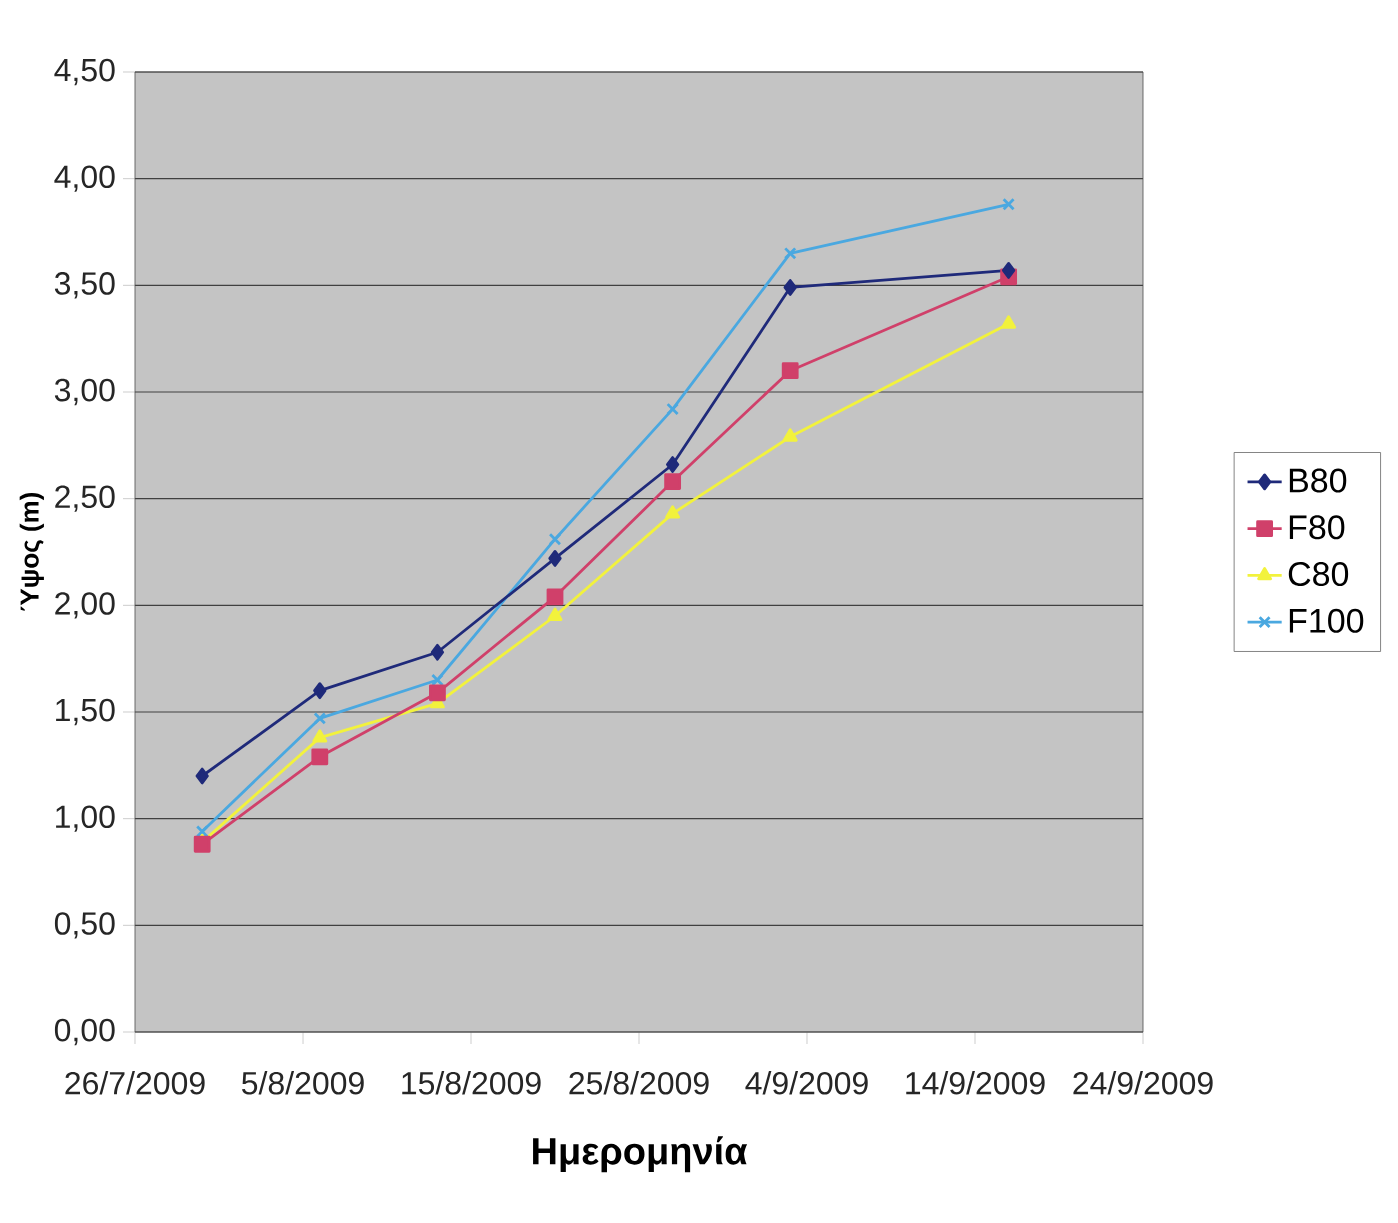 Image resolution: width=1398 pixels, height=1223 pixels. What do you see at coordinates (640, 1154) in the screenshot?
I see `x-axis-title: Ημερομηνία` at bounding box center [640, 1154].